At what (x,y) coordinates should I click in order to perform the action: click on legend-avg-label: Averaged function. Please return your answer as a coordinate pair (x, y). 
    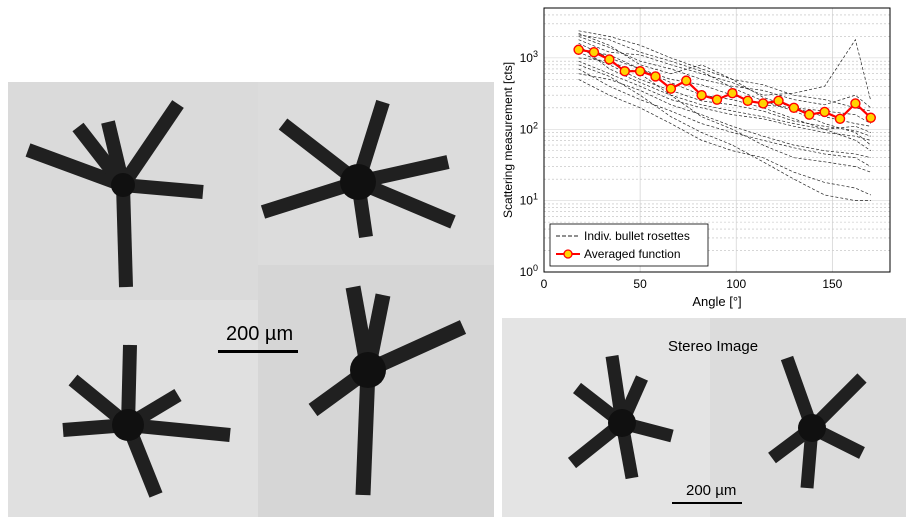
    Looking at the image, I should click on (632, 254).